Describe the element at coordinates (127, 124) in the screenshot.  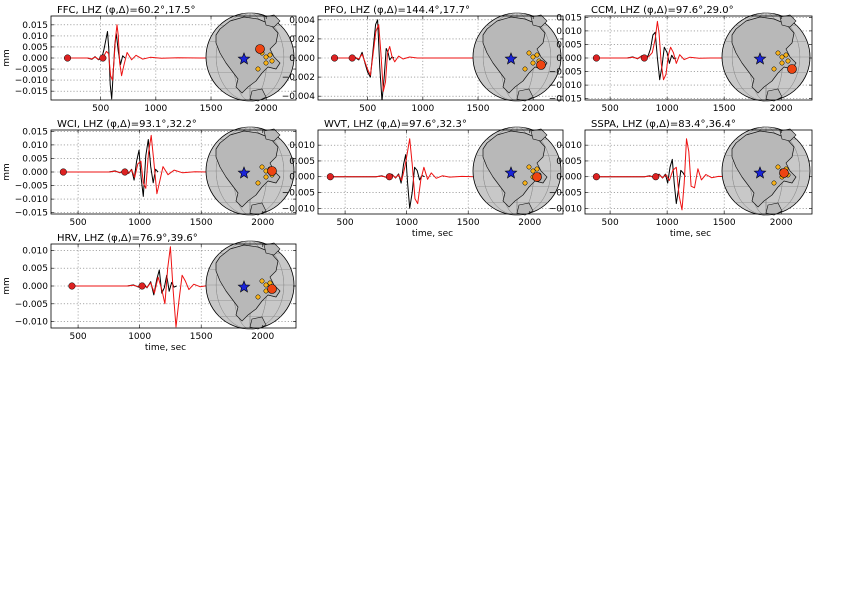
I see `panel-title: WCI, LHZ (φ,Δ)=93.1°,32.2°` at that location.